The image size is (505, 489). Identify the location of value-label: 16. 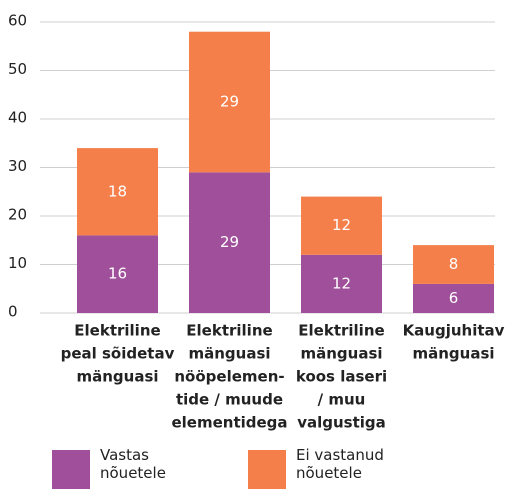
(117, 274).